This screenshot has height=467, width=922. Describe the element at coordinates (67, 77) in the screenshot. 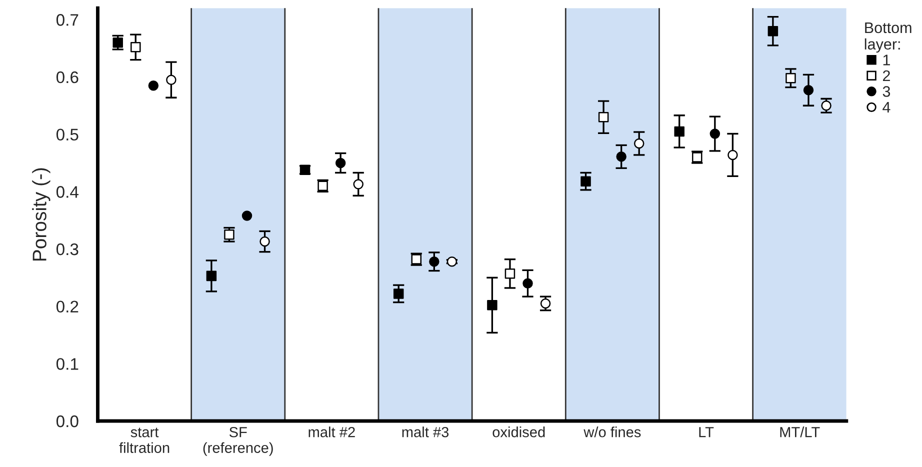

I see `y-tick-label: 0.6` at that location.